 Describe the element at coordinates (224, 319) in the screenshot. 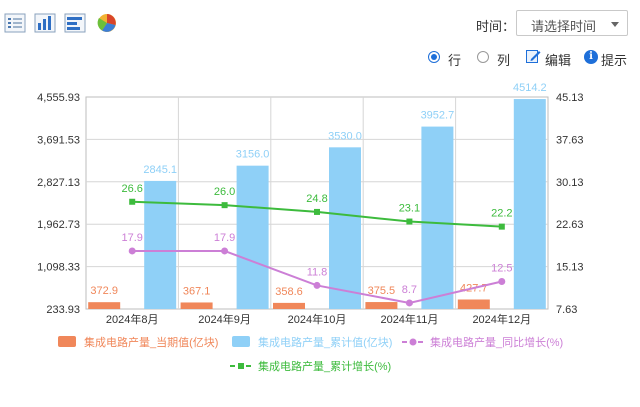

I see `x-tick-label: 2024年9月` at that location.